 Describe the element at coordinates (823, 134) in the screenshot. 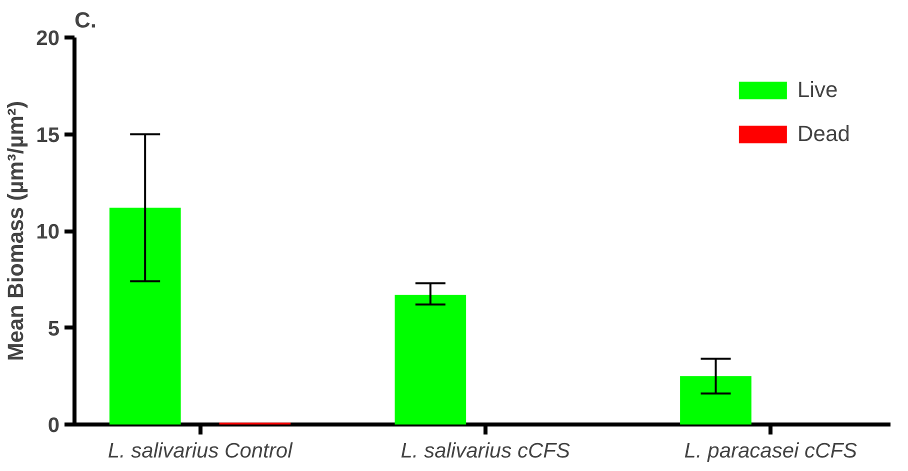

I see `legend-label: Dead` at that location.